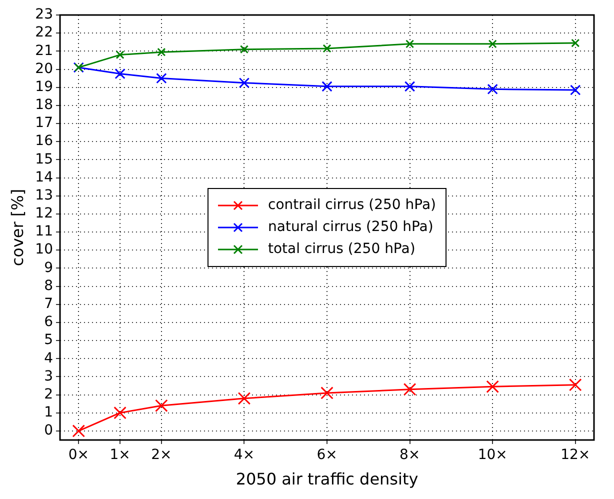  What do you see at coordinates (44, 159) in the screenshot?
I see `y-tick-label: 15` at bounding box center [44, 159].